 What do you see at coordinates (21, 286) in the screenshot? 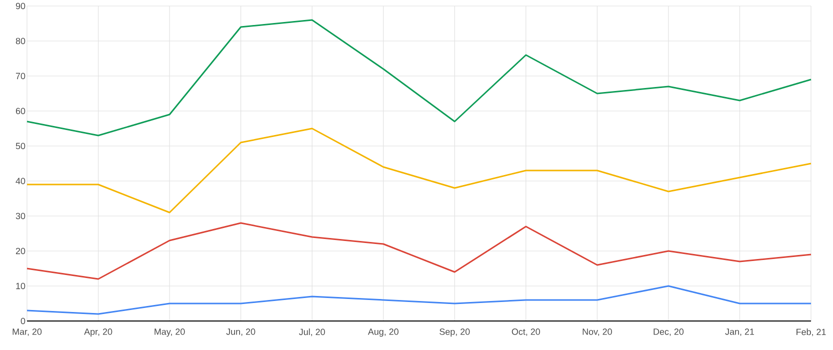
I see `y-tick-label: 10` at bounding box center [21, 286].